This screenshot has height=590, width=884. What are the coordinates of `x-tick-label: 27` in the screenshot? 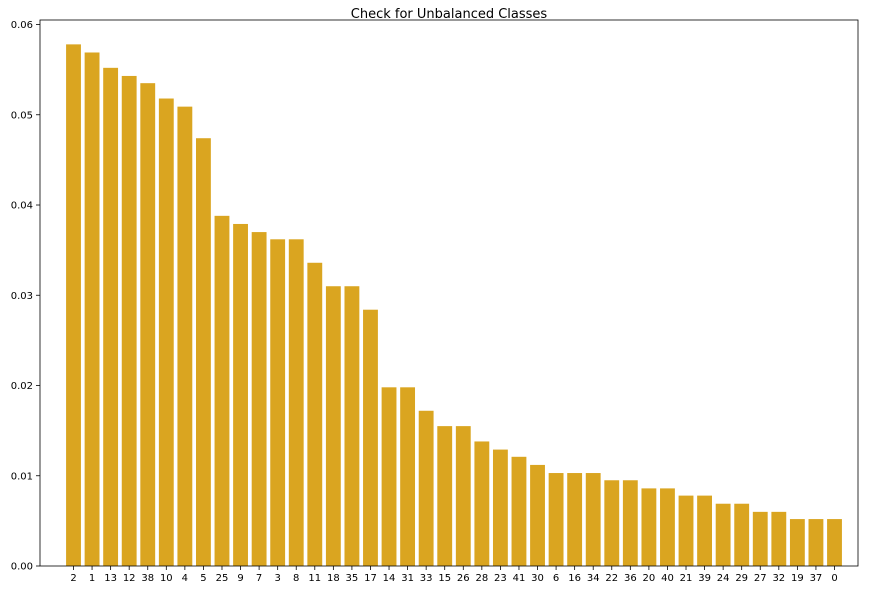 It's located at (760, 578).